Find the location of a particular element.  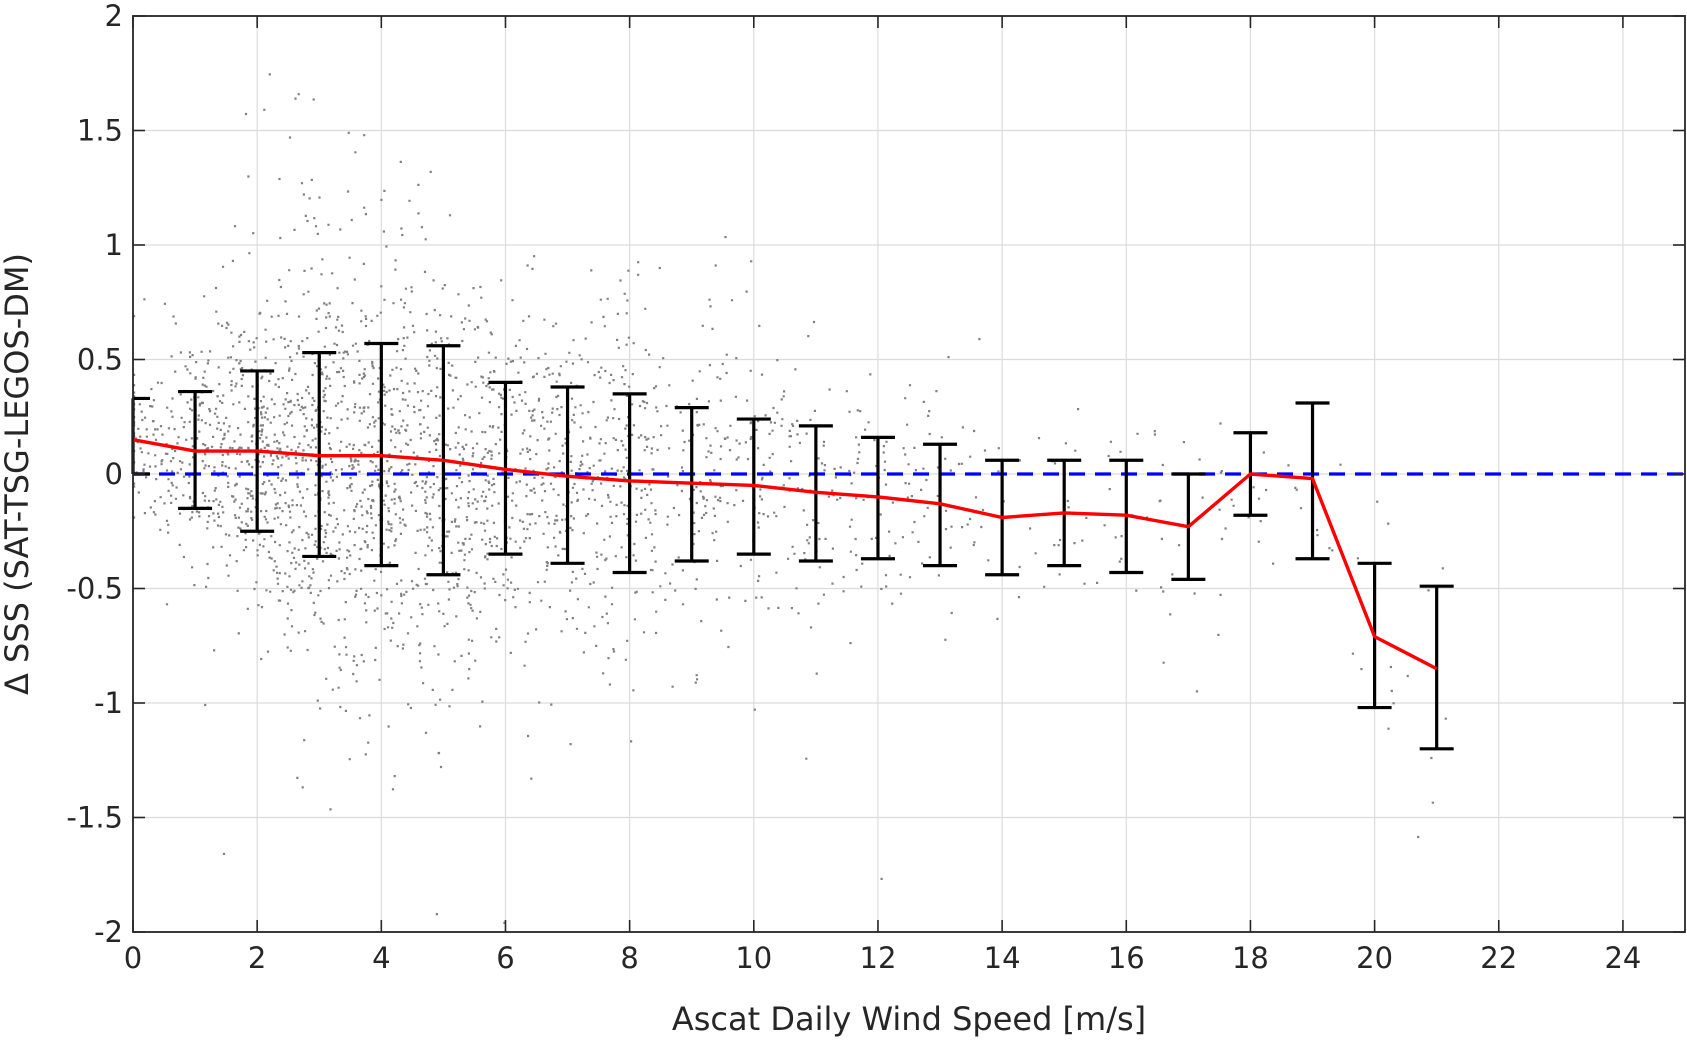

y-tick-label: -2 is located at coordinates (108, 932).